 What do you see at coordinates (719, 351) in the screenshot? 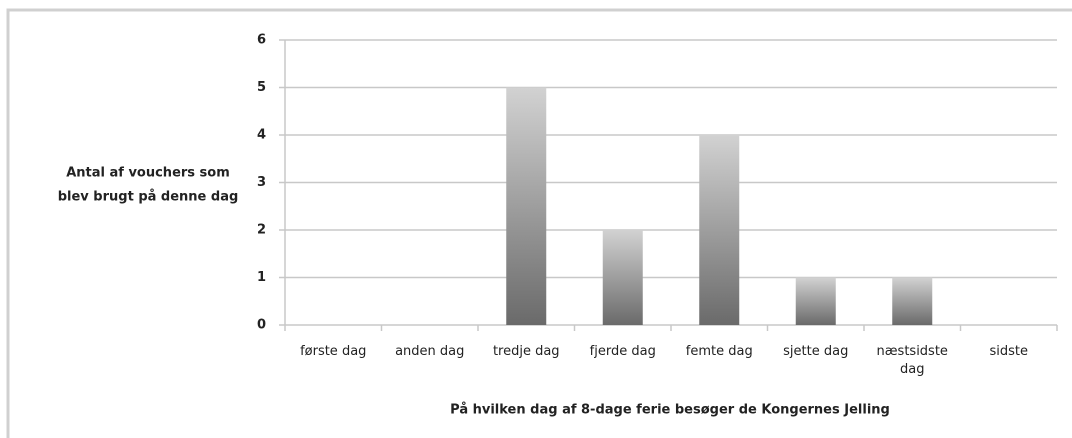
I see `x-tick-label: femte dag` at bounding box center [719, 351].